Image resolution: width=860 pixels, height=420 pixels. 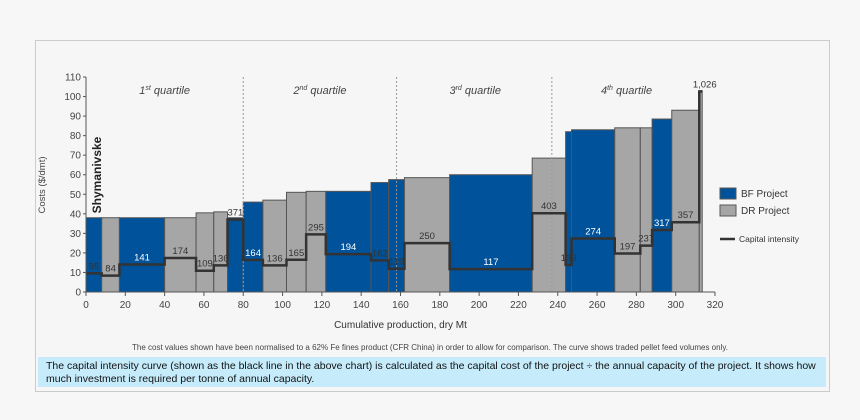 What do you see at coordinates (94, 266) in the screenshot?
I see `capital-intensity-label: 95` at bounding box center [94, 266].